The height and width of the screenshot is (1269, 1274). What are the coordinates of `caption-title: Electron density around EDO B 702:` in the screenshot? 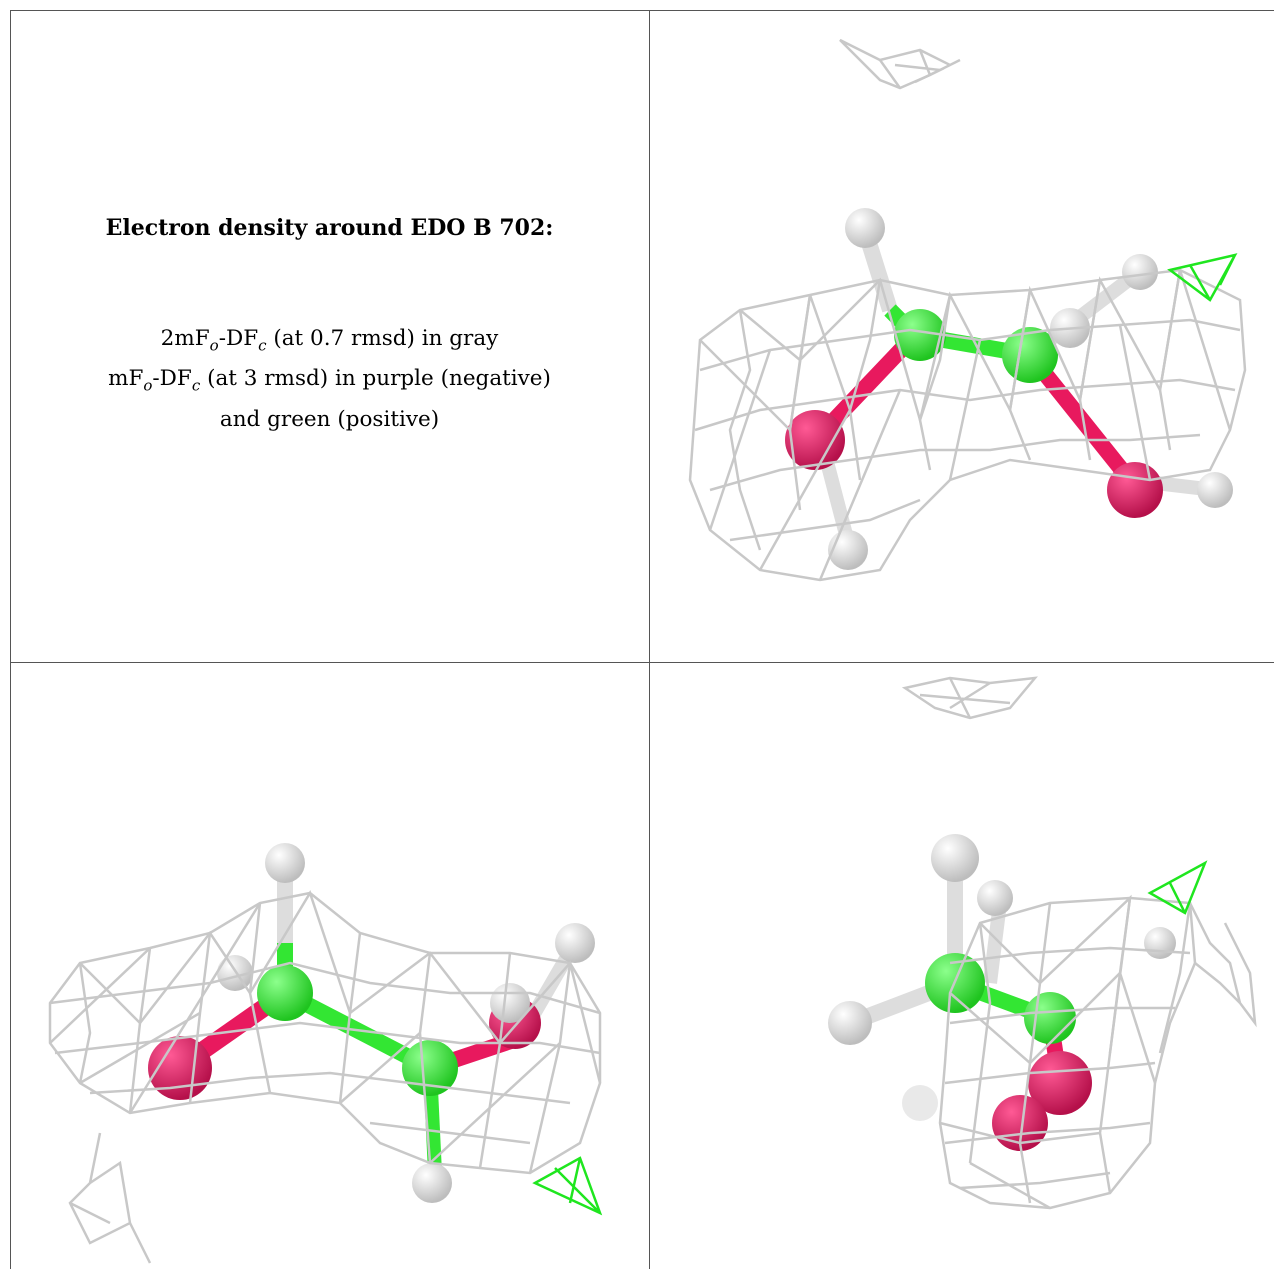 It's located at (329, 228).